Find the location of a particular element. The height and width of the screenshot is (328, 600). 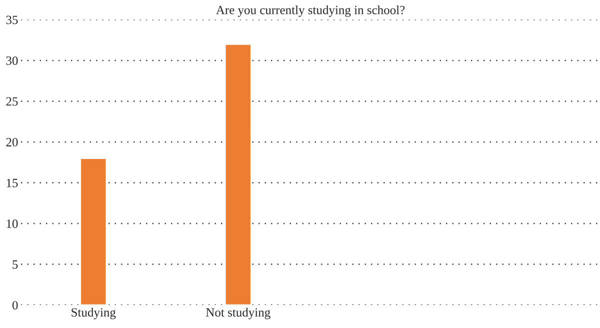

y-tick-label: 0 is located at coordinates (15, 305).